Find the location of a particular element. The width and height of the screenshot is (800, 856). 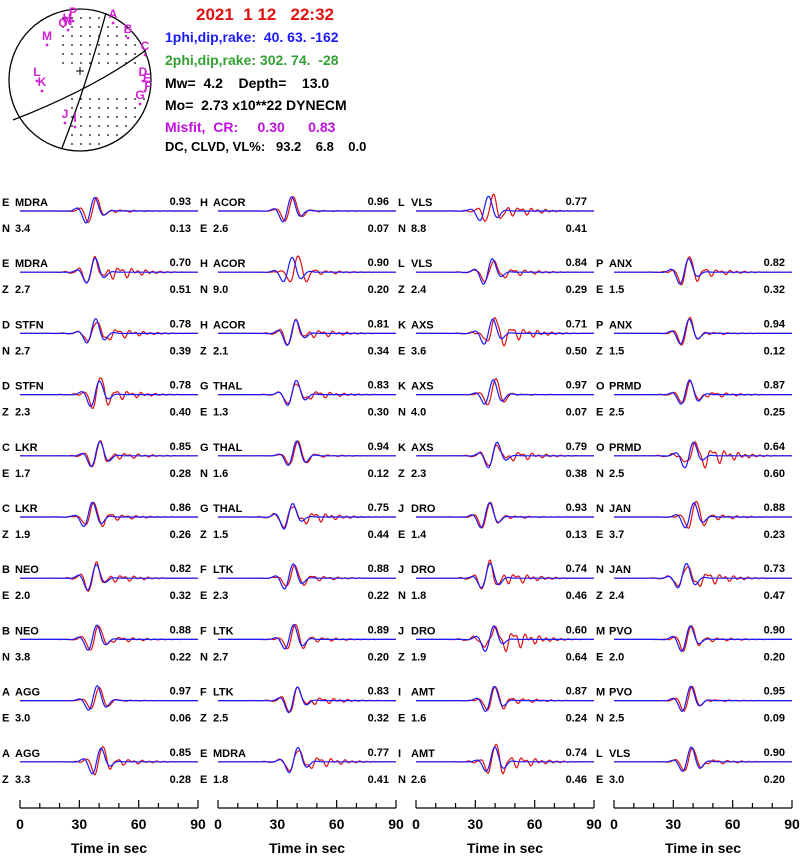

x-axis-label: Time in sec is located at coordinates (505, 848).